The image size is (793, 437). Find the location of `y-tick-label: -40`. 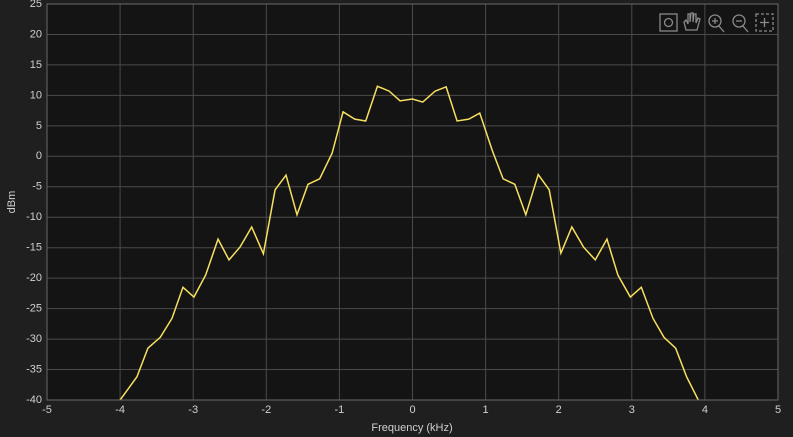

y-tick-label: -40 is located at coordinates (34, 400).